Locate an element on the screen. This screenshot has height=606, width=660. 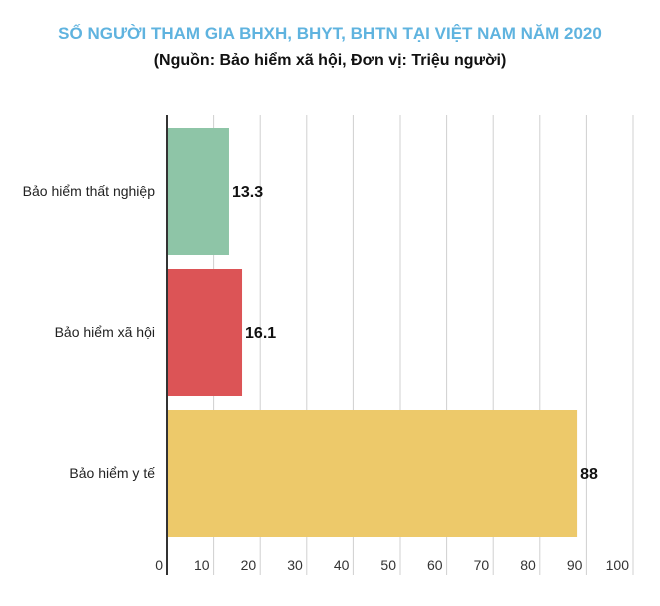
x-tick-label: 0 is located at coordinates (159, 565).